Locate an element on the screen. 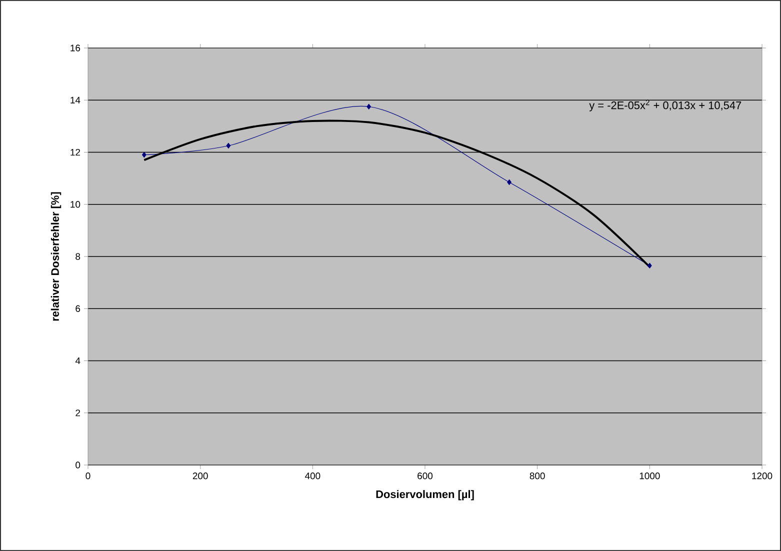 This screenshot has height=551, width=781. x-tick-label: 1000 is located at coordinates (650, 476).